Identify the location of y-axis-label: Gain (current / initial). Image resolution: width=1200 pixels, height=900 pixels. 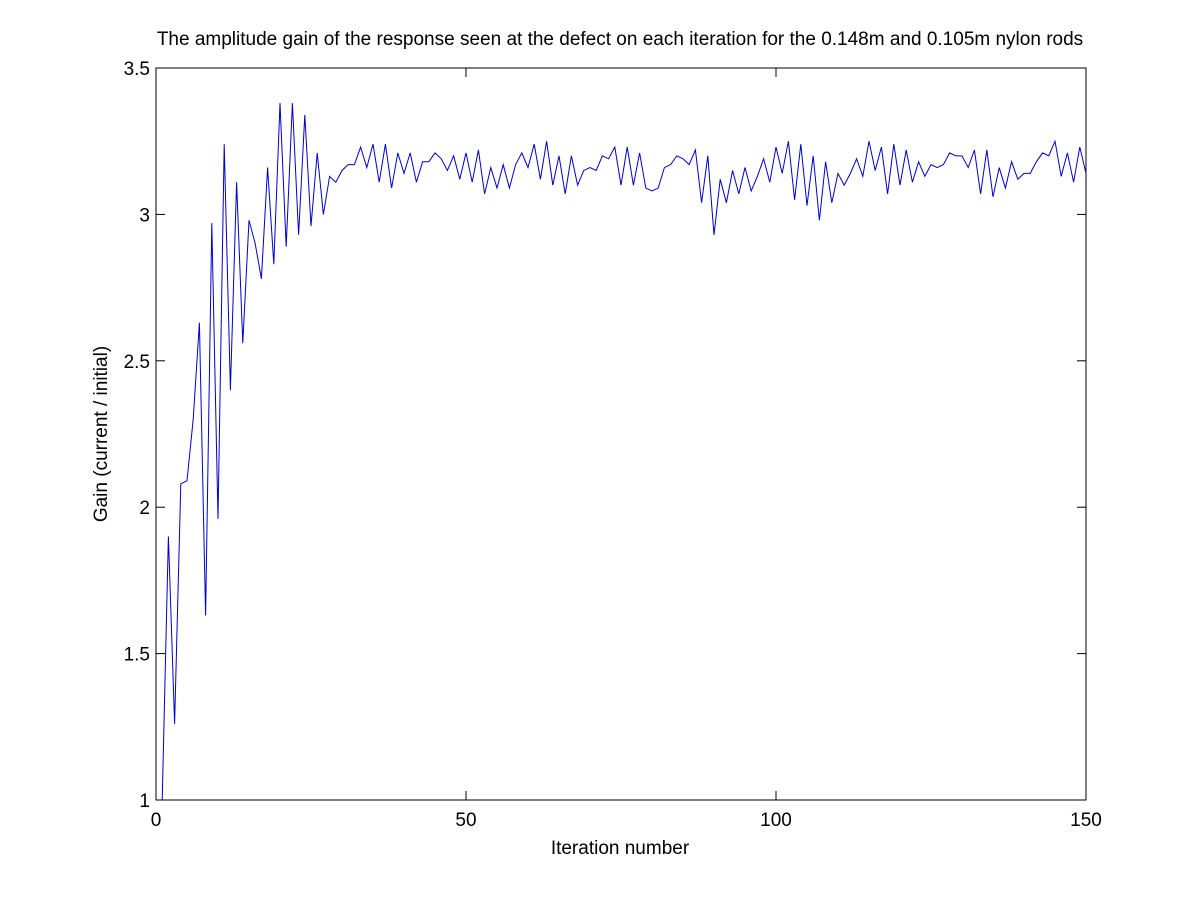
(101, 434).